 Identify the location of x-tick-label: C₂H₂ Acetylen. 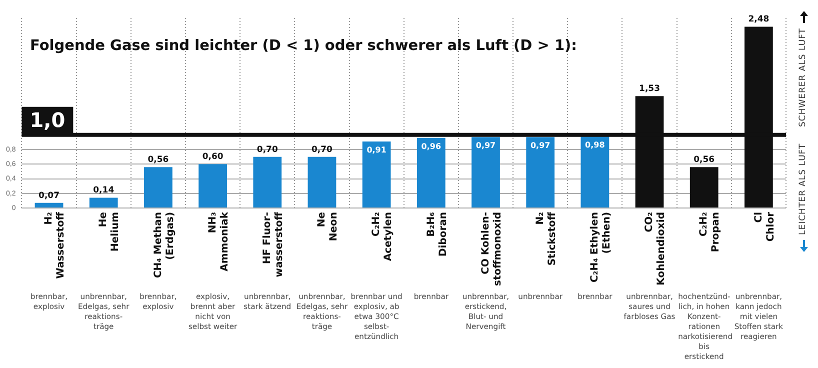
(382, 237).